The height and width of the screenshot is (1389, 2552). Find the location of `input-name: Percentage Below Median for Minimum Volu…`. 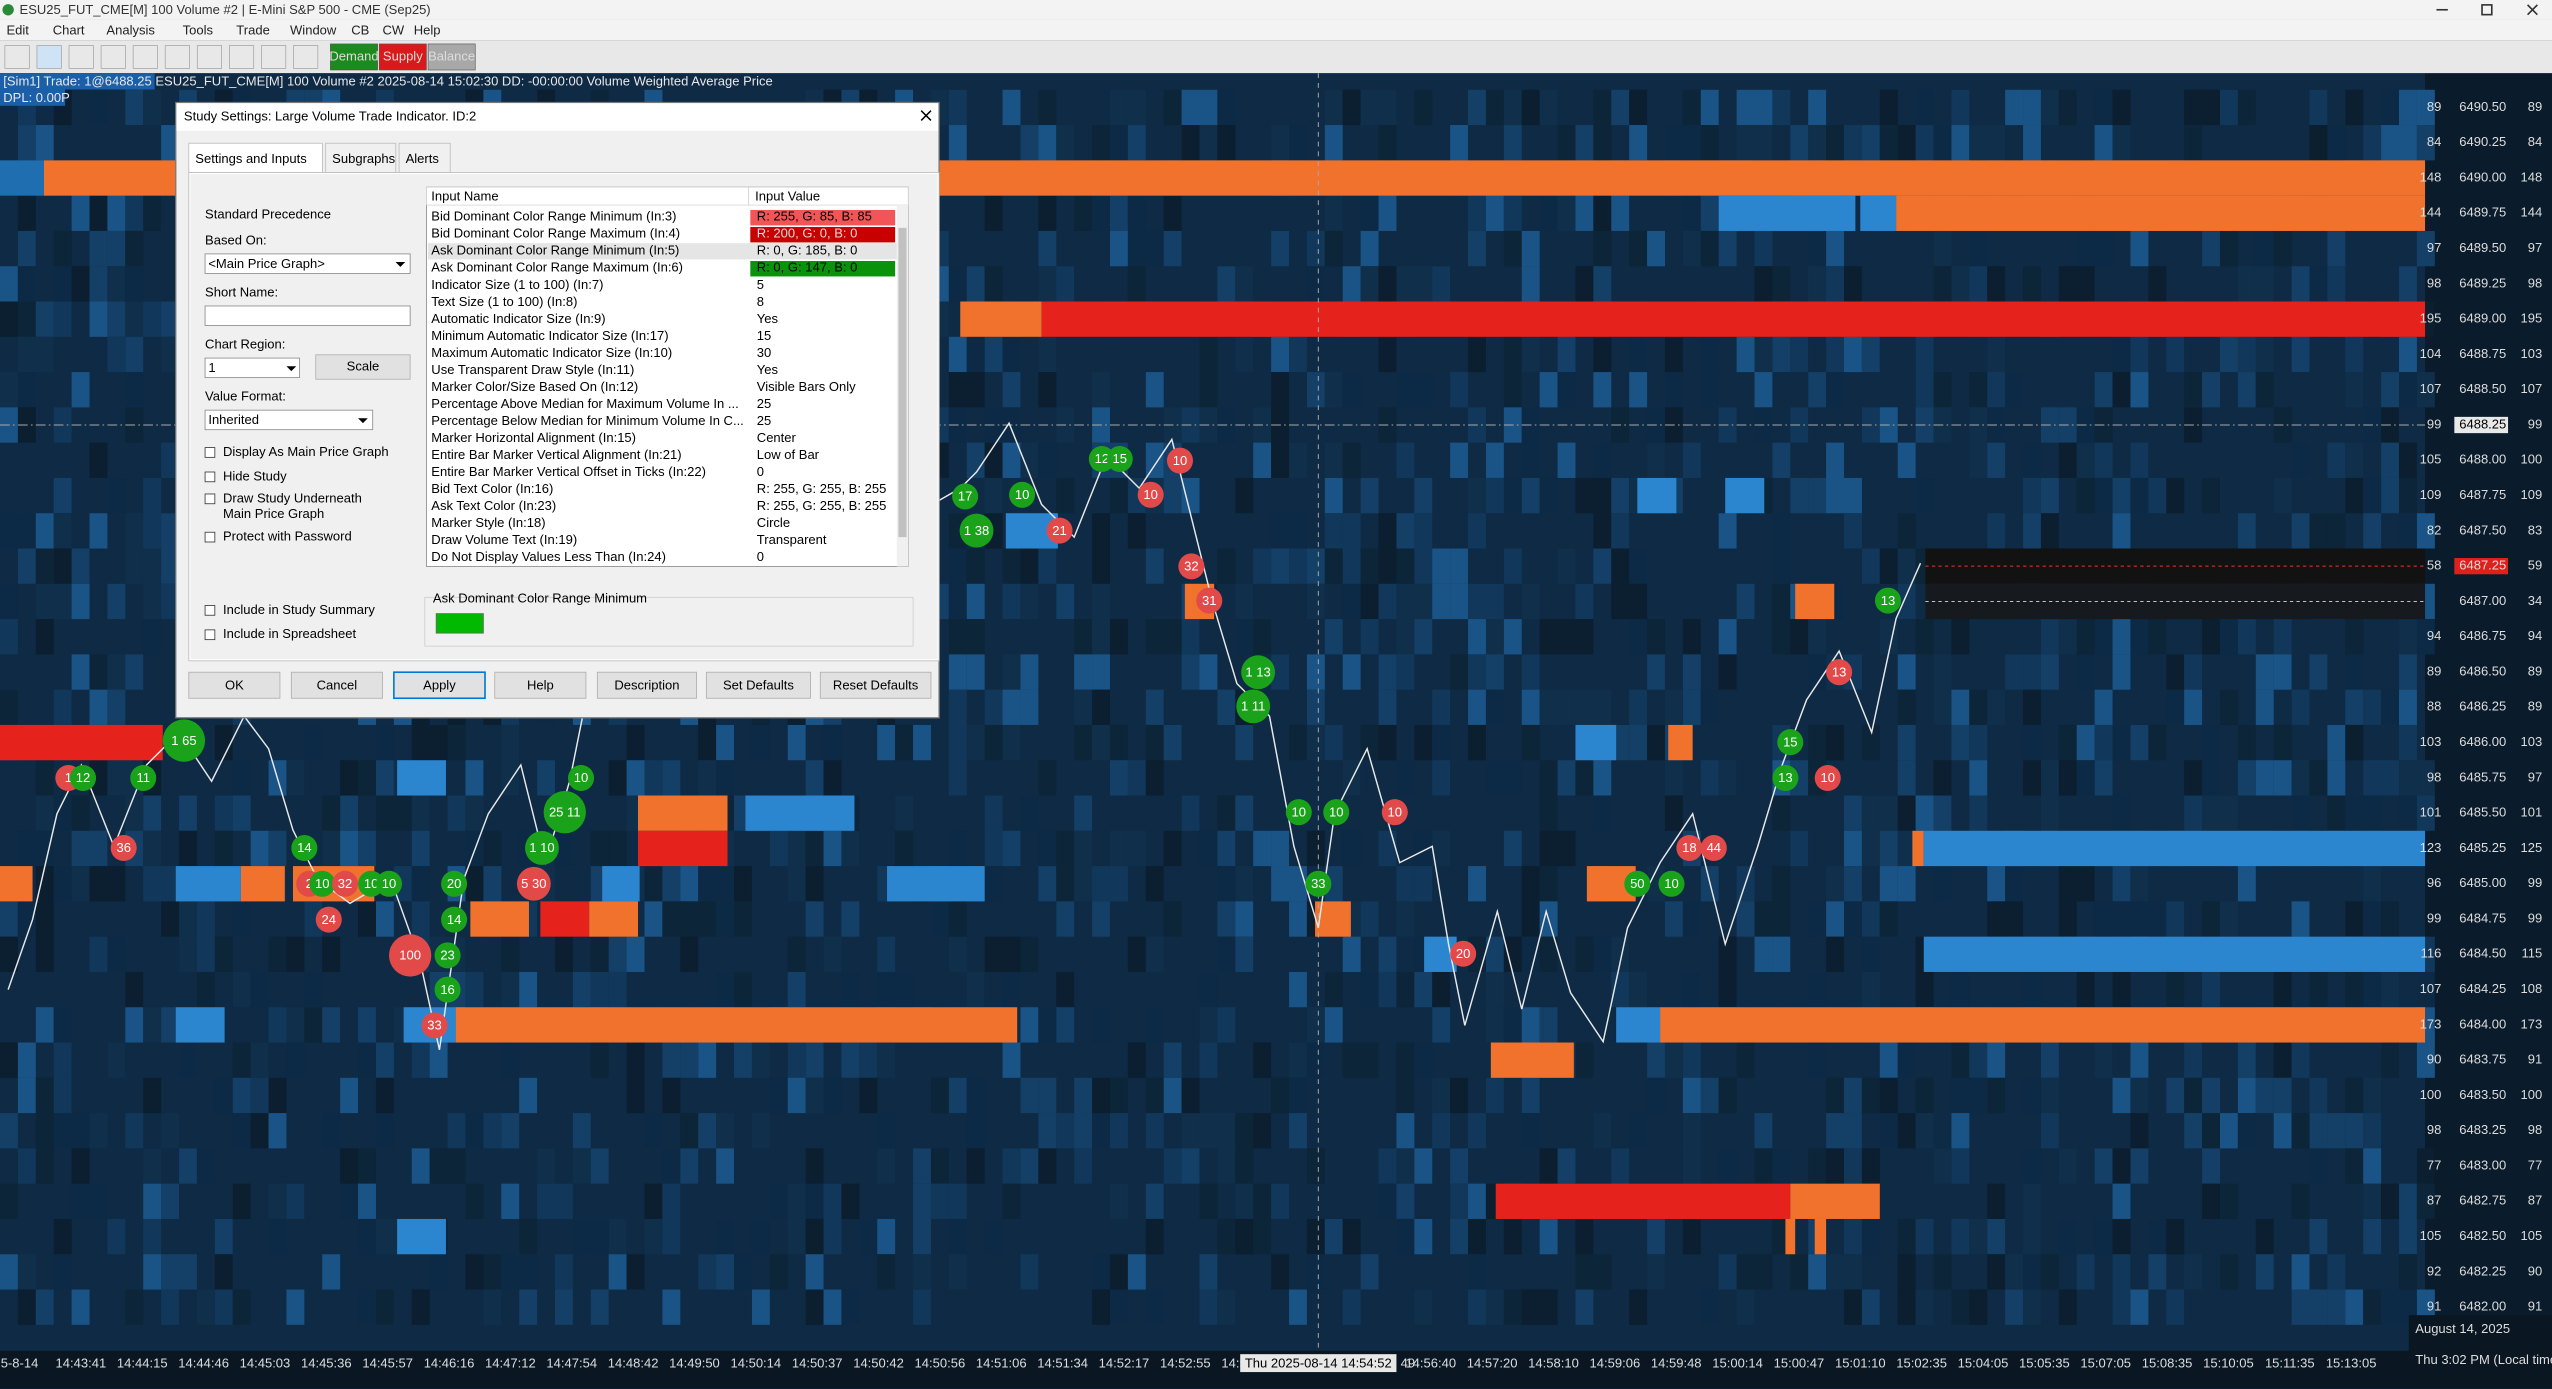

input-name: Percentage Below Median for Minimum Volu… is located at coordinates (587, 420).